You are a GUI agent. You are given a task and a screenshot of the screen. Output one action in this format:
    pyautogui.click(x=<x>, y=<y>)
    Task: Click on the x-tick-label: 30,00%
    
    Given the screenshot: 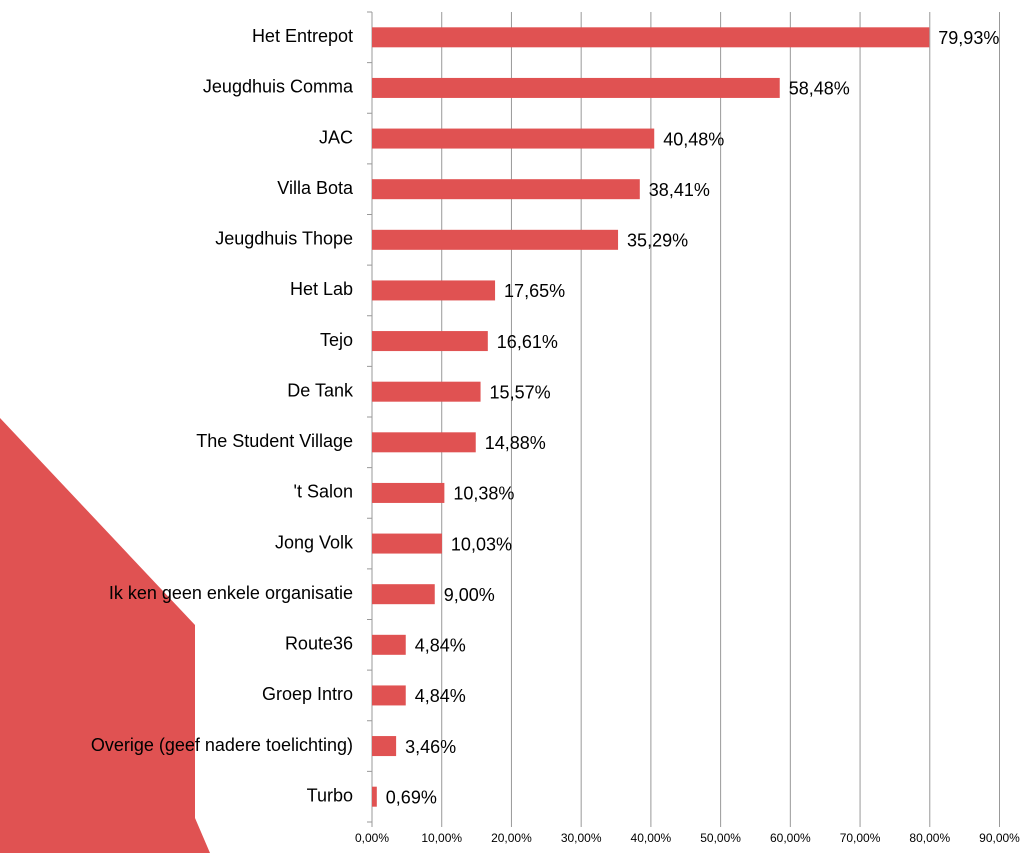 What is the action you would take?
    pyautogui.click(x=581, y=838)
    